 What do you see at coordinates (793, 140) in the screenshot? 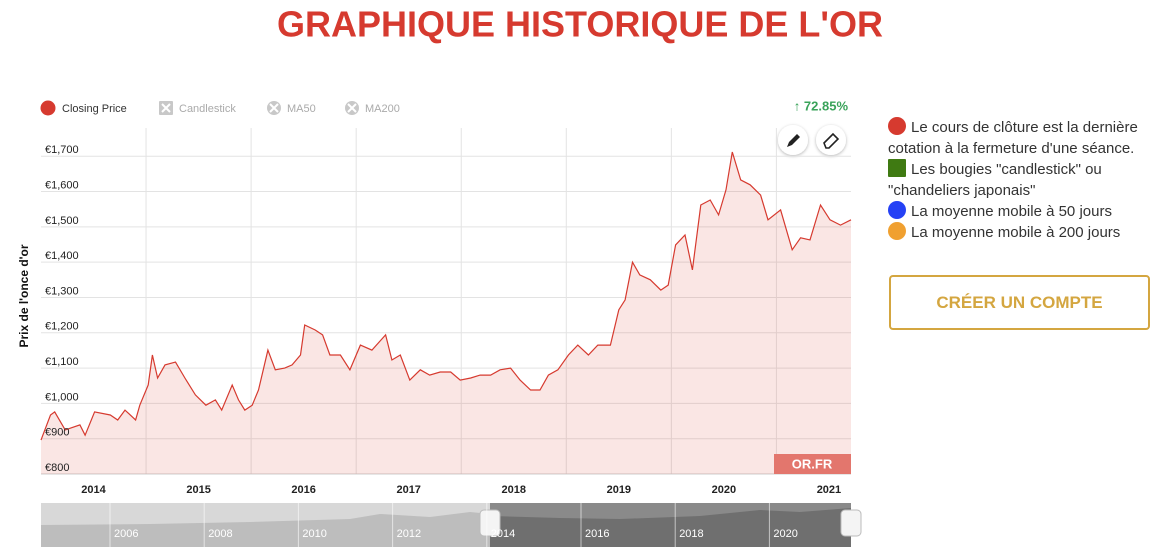
I see `draw-button` at bounding box center [793, 140].